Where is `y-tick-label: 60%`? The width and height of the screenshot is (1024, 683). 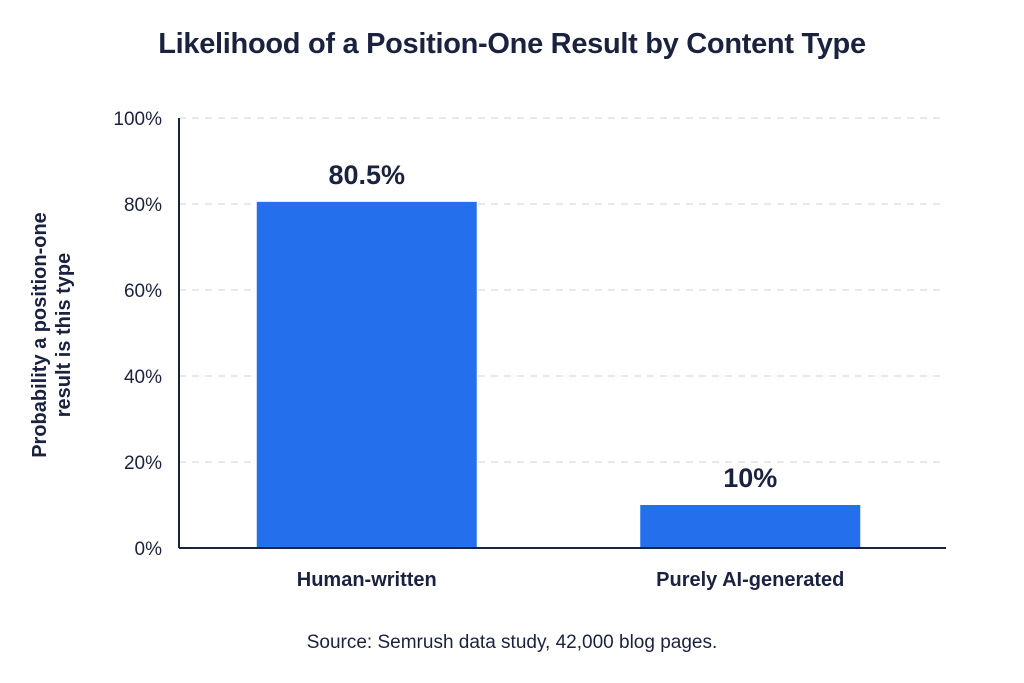 y-tick-label: 60% is located at coordinates (143, 291).